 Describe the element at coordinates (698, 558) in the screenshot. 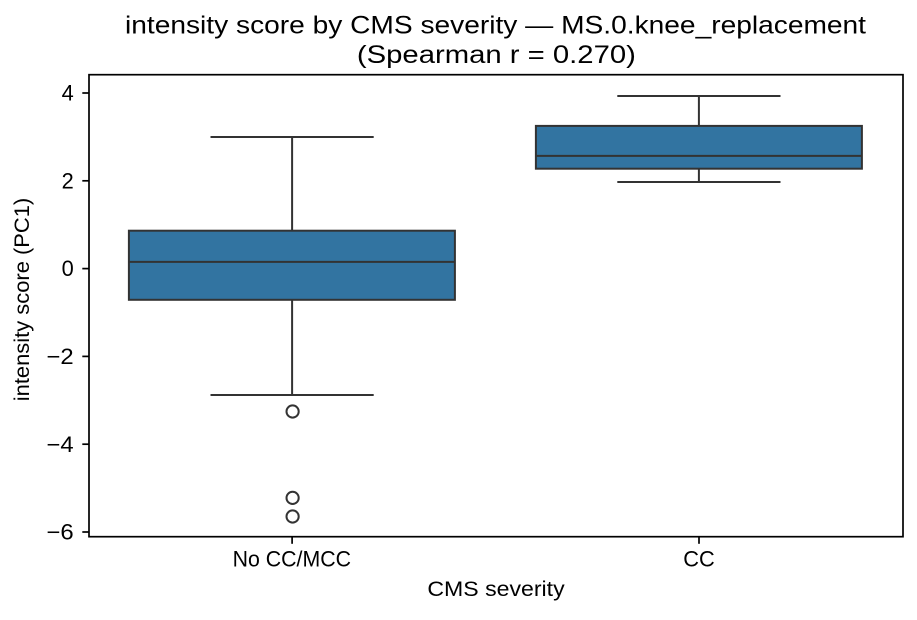

I see `svg-text: CC` at that location.